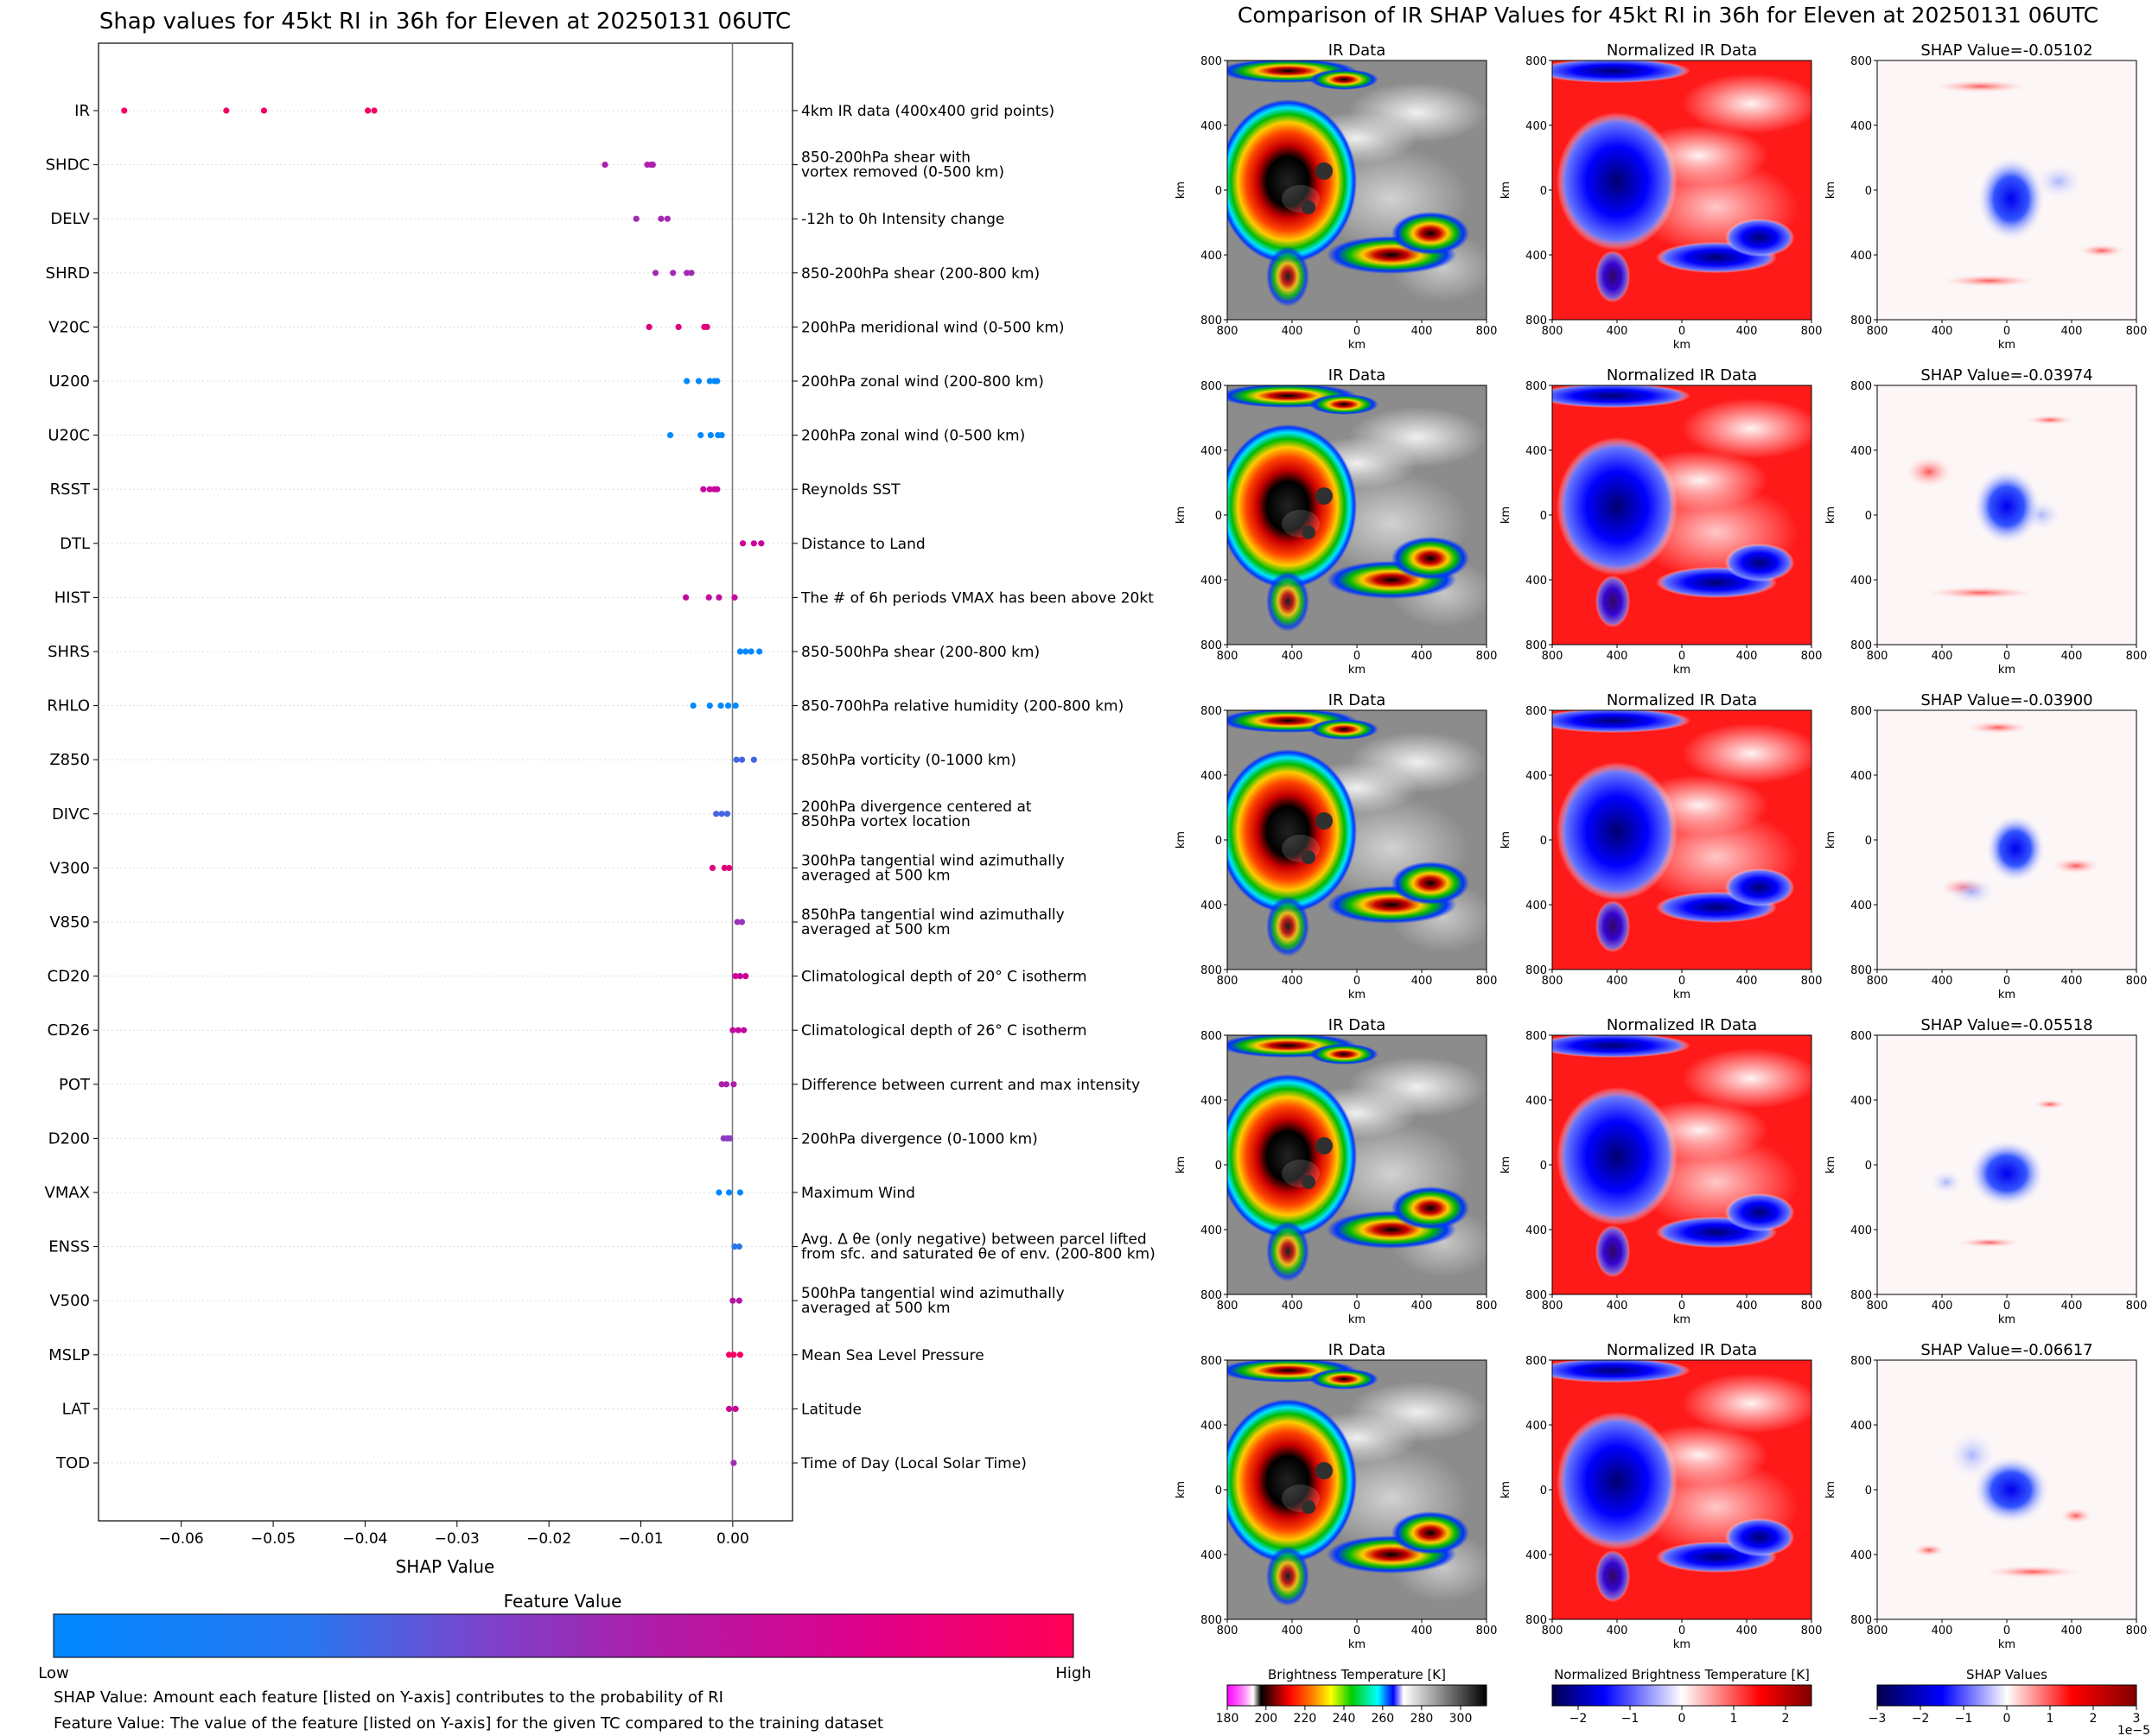  Describe the element at coordinates (919, 1139) in the screenshot. I see `feature-desc-d200: 200hPa divergence (0-1000 km)` at that location.